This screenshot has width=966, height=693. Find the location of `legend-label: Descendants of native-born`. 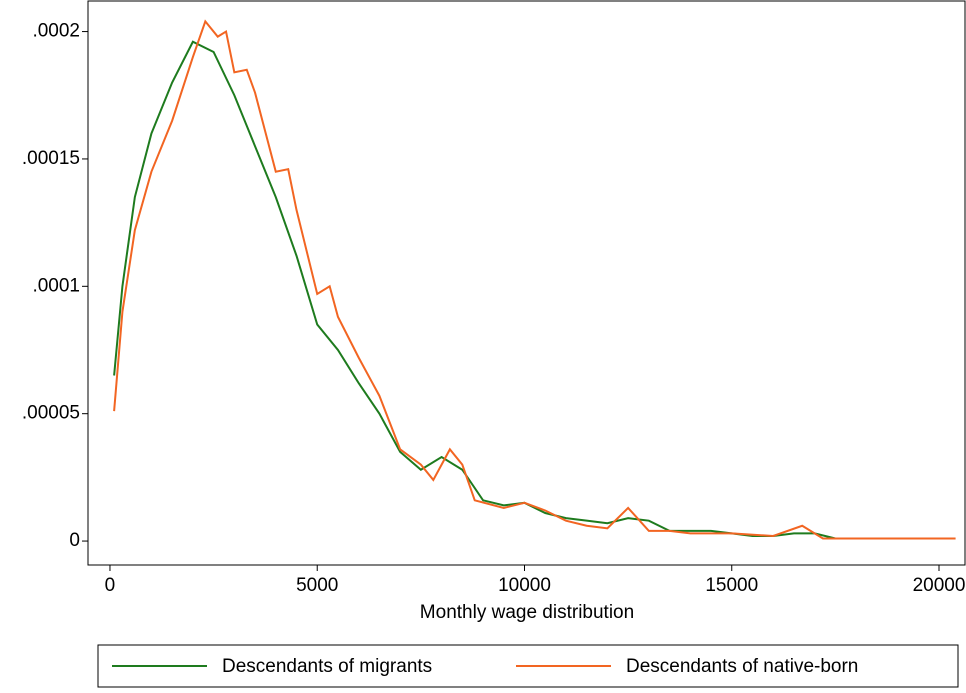

legend-label: Descendants of native-born is located at coordinates (742, 666).